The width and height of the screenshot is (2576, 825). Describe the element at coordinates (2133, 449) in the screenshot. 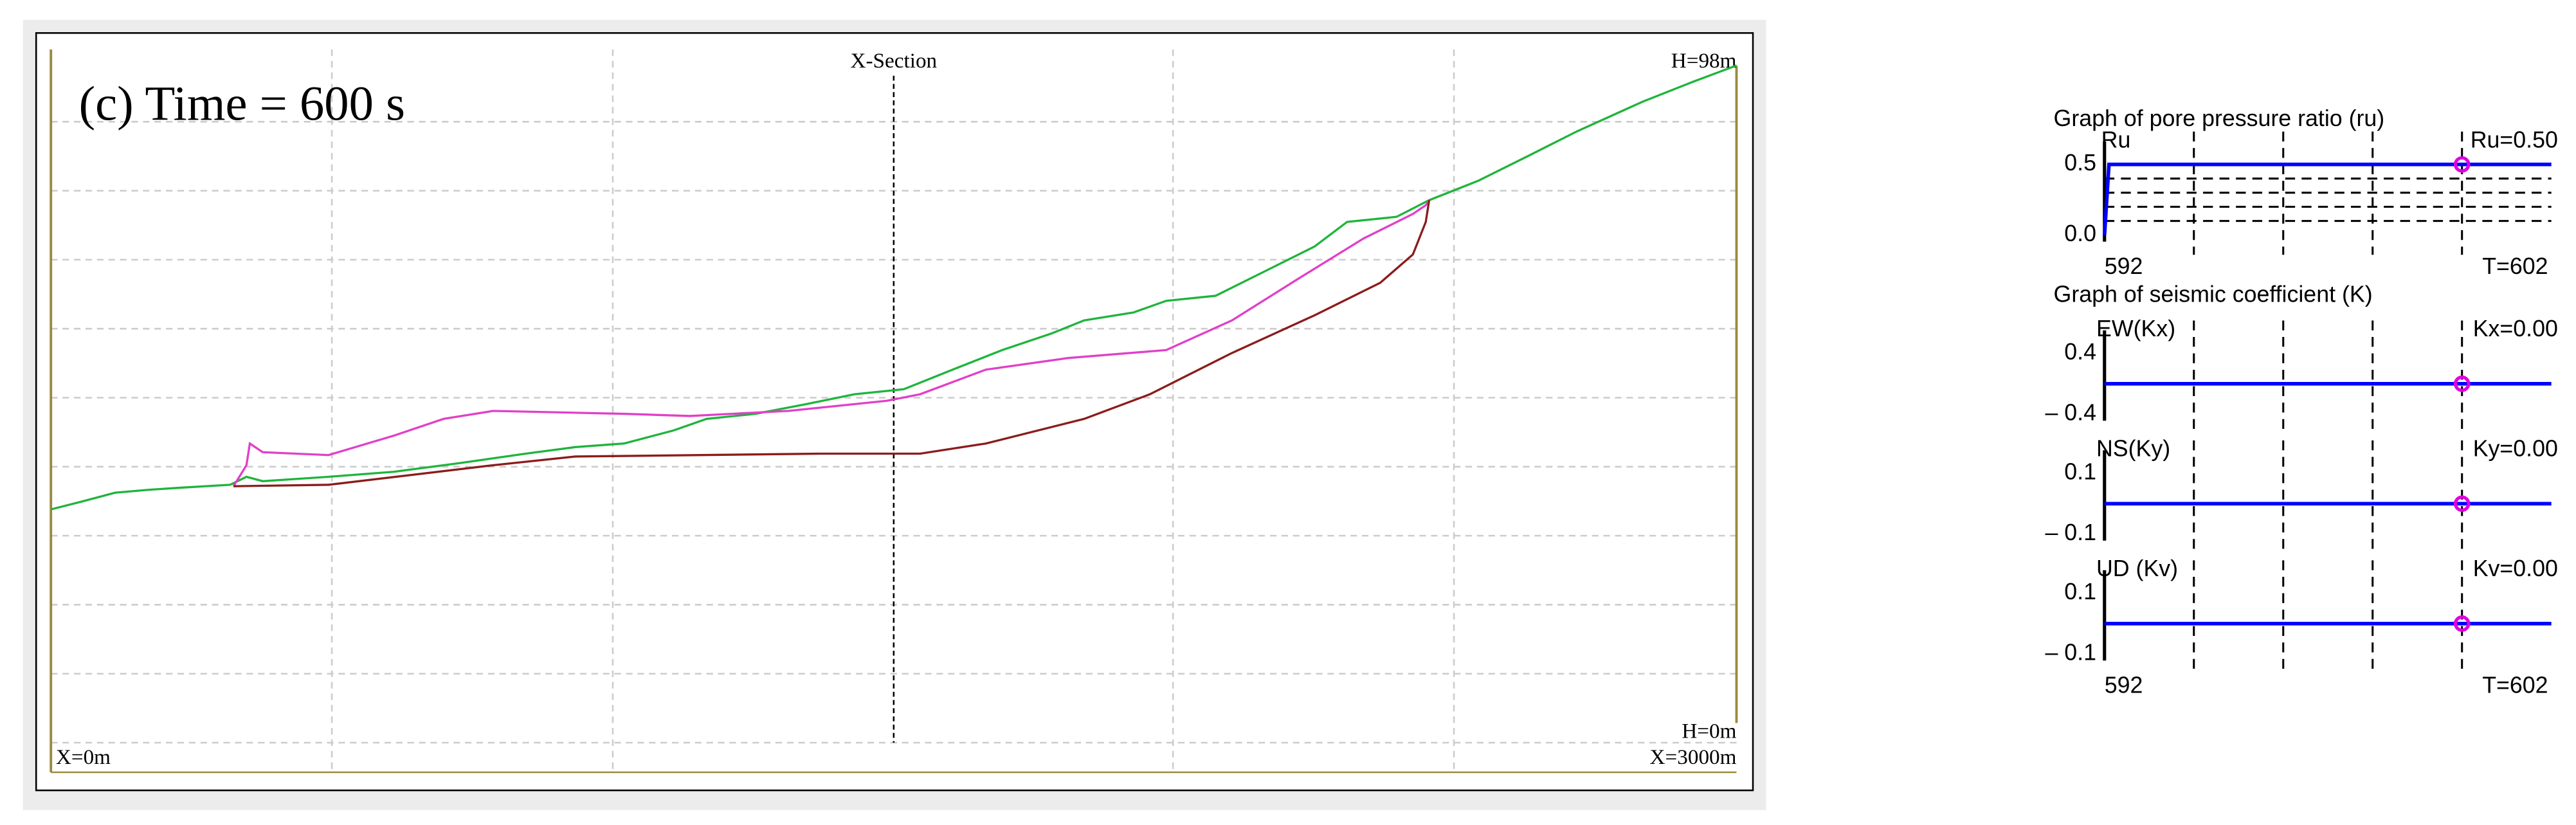

I see `y-axis-label: NS(Ky)` at that location.